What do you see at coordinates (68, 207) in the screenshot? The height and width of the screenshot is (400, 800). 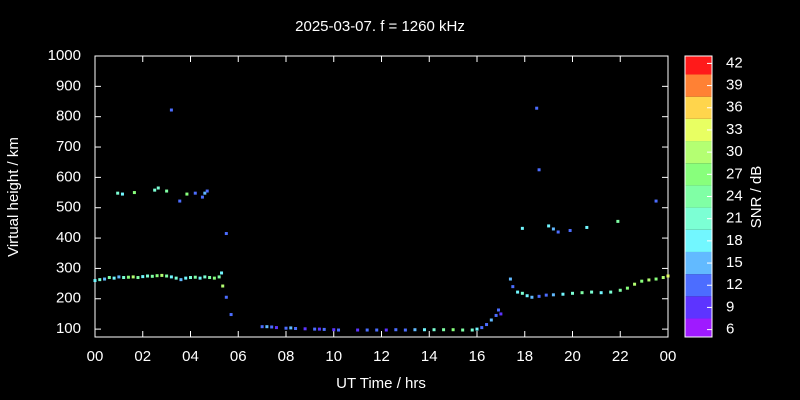 I see `y-tick-label: 500` at bounding box center [68, 207].